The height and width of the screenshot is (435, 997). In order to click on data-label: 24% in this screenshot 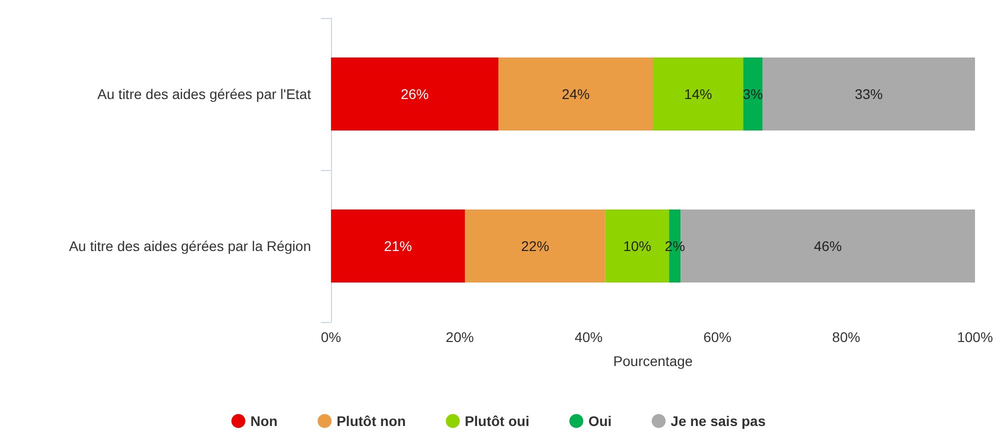, I will do `click(576, 94)`.